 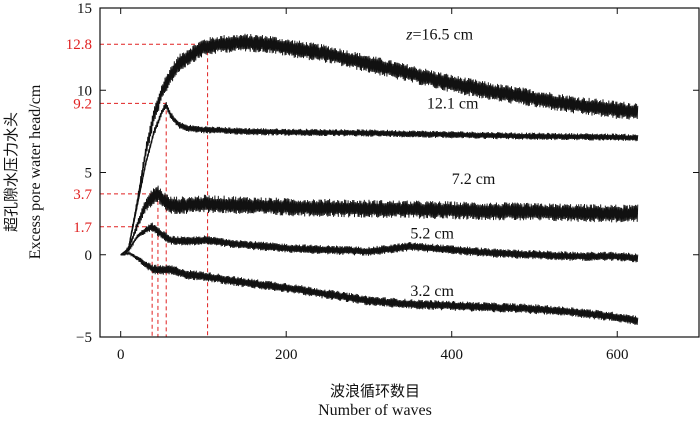 I want to click on series-label-value: 12.1 cm, so click(x=453, y=103).